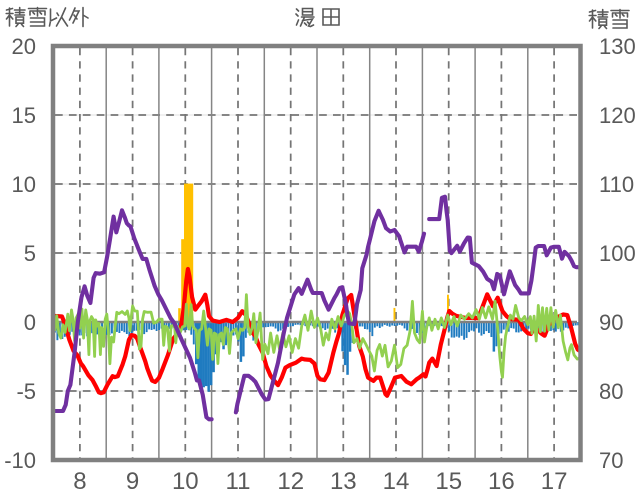 The height and width of the screenshot is (501, 636). Describe the element at coordinates (617, 46) in the screenshot. I see `svg-text: 130` at that location.